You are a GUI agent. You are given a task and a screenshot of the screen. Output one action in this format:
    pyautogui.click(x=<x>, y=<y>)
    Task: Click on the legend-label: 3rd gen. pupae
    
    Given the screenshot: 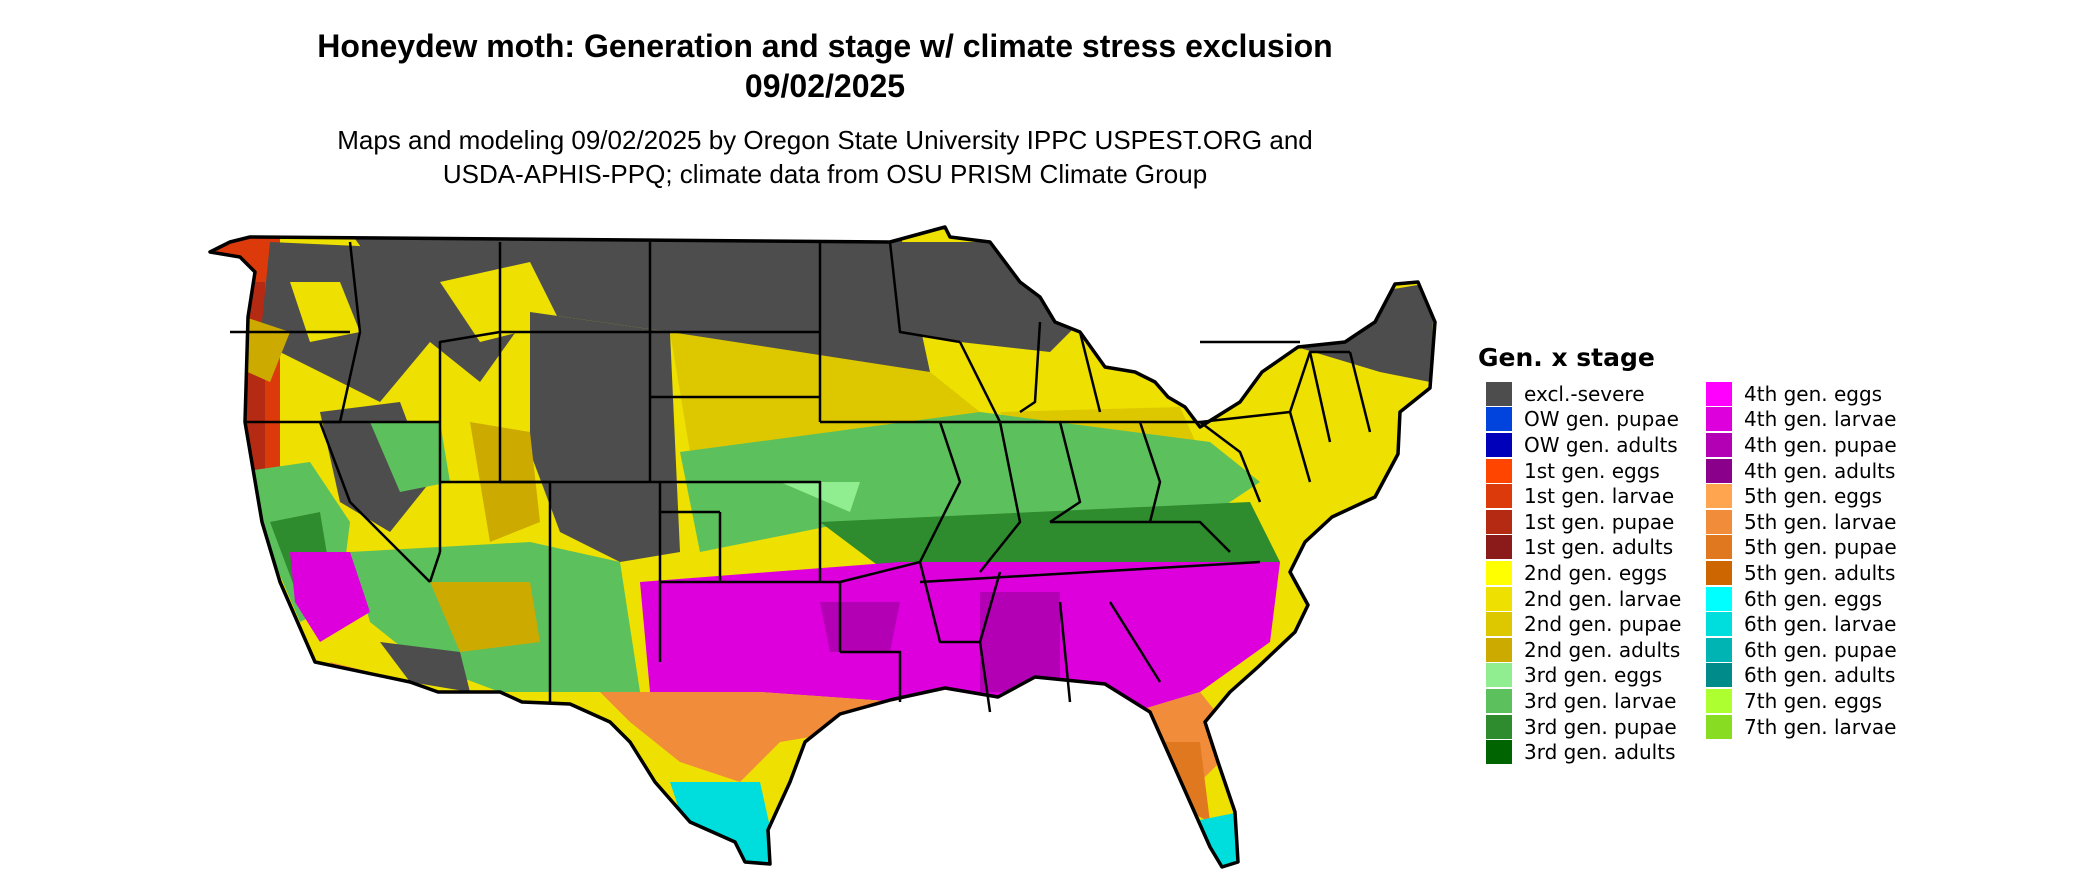 What is the action you would take?
    pyautogui.click(x=1600, y=726)
    